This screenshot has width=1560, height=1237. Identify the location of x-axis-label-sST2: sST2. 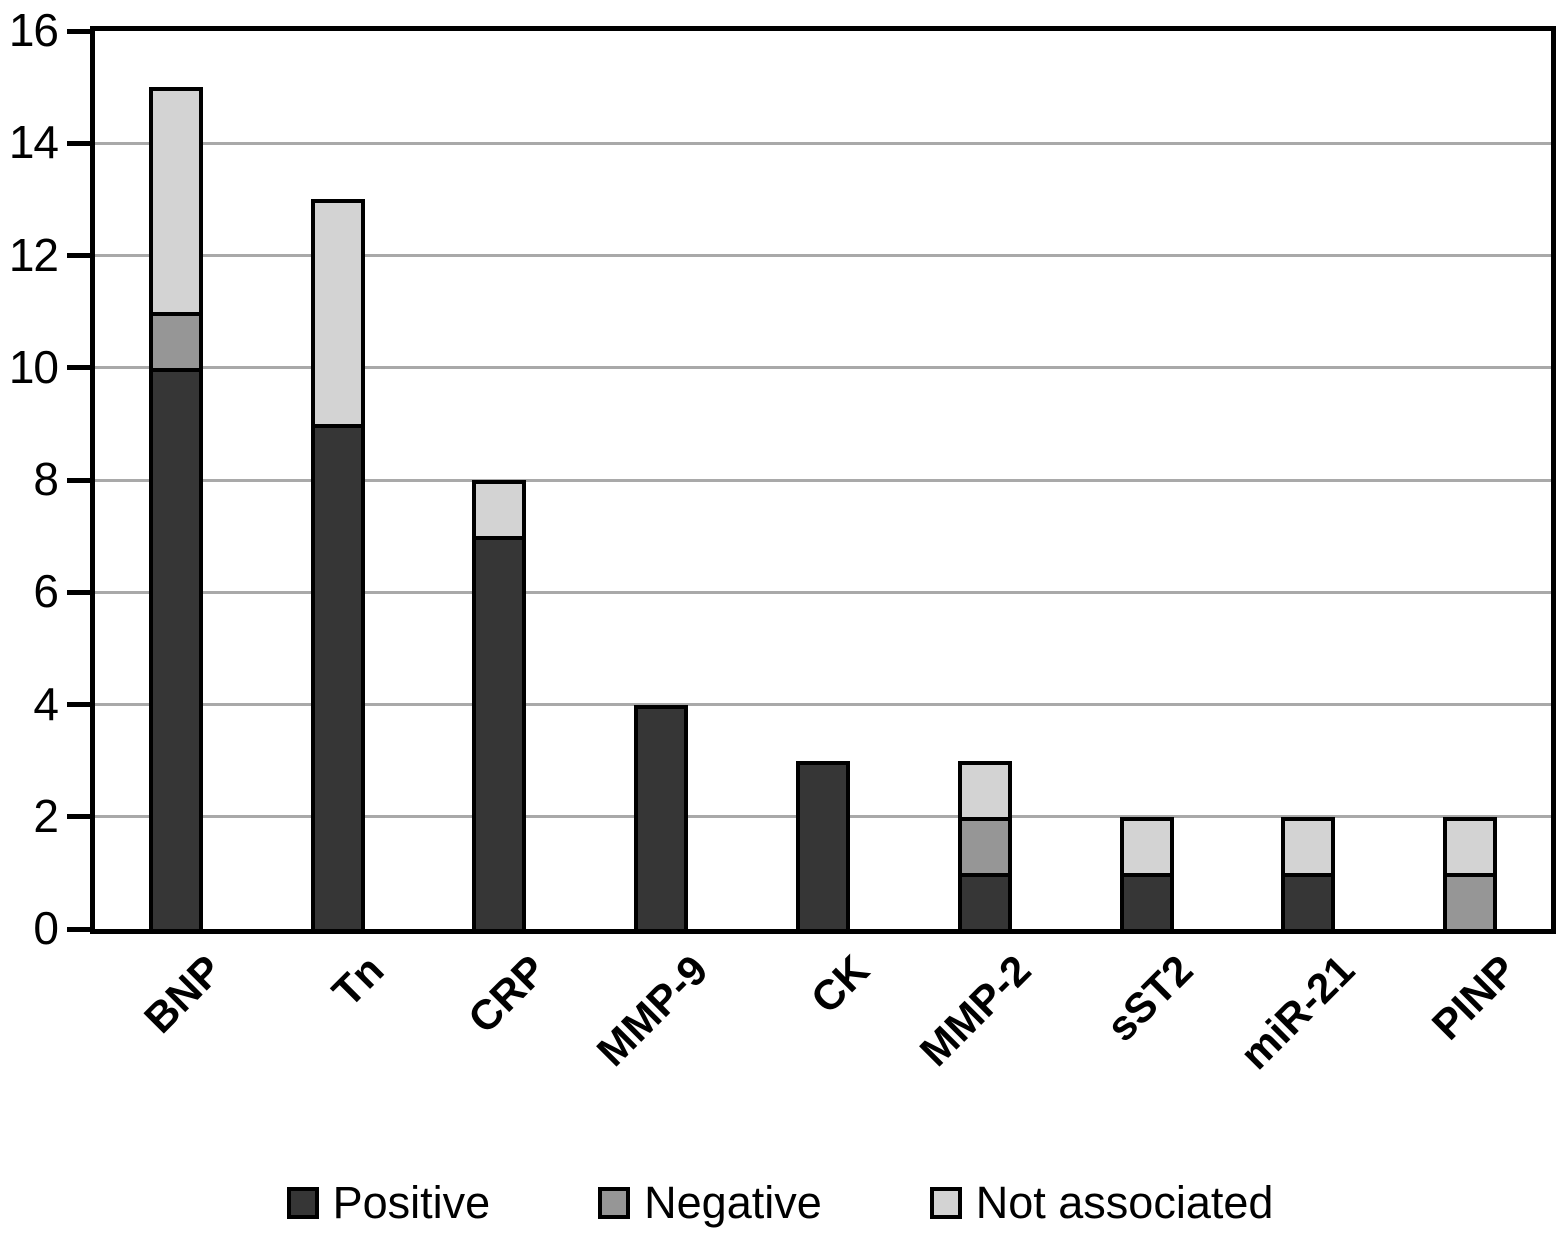
(1149, 998).